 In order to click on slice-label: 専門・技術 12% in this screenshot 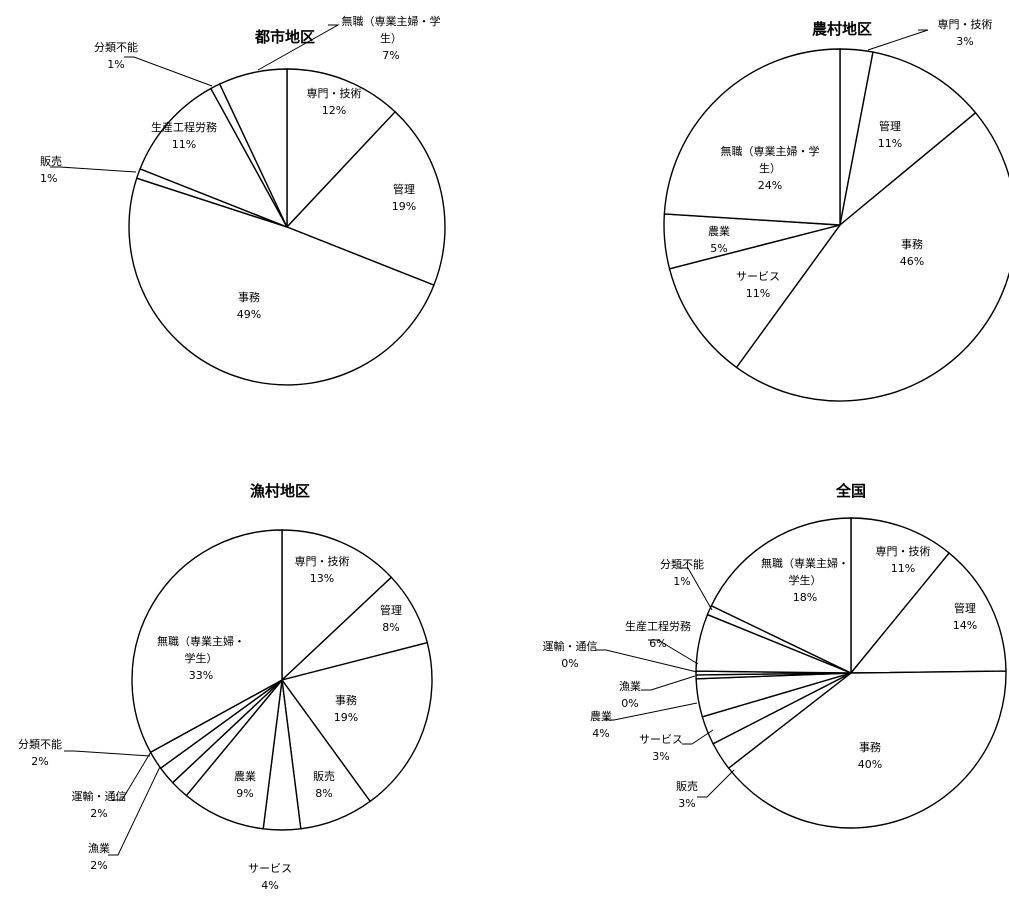, I will do `click(334, 102)`.